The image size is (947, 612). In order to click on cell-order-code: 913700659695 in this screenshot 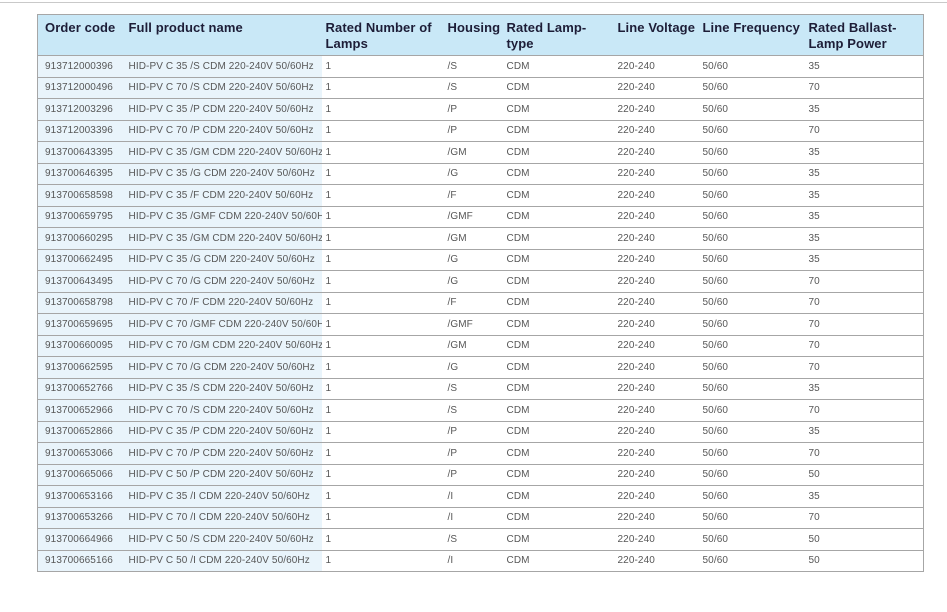, I will do `click(81, 324)`.